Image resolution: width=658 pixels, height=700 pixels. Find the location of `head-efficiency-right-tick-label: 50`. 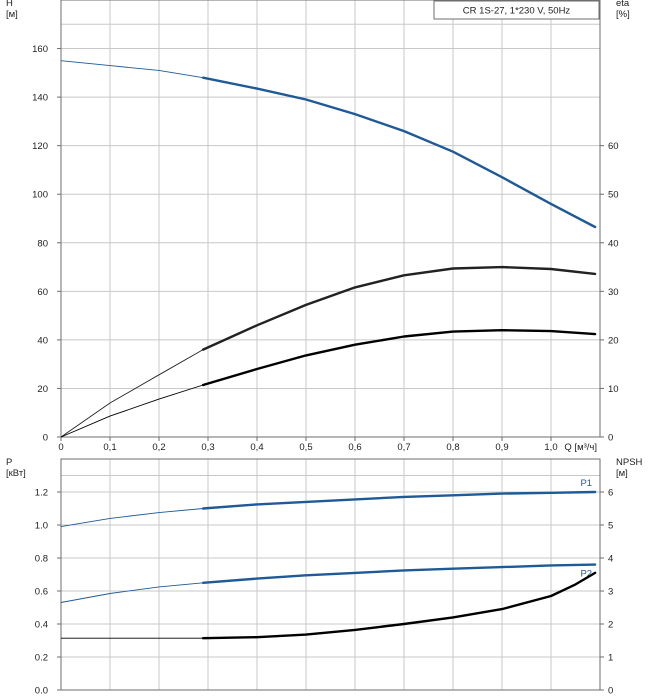

head-efficiency-right-tick-label: 50 is located at coordinates (613, 195).